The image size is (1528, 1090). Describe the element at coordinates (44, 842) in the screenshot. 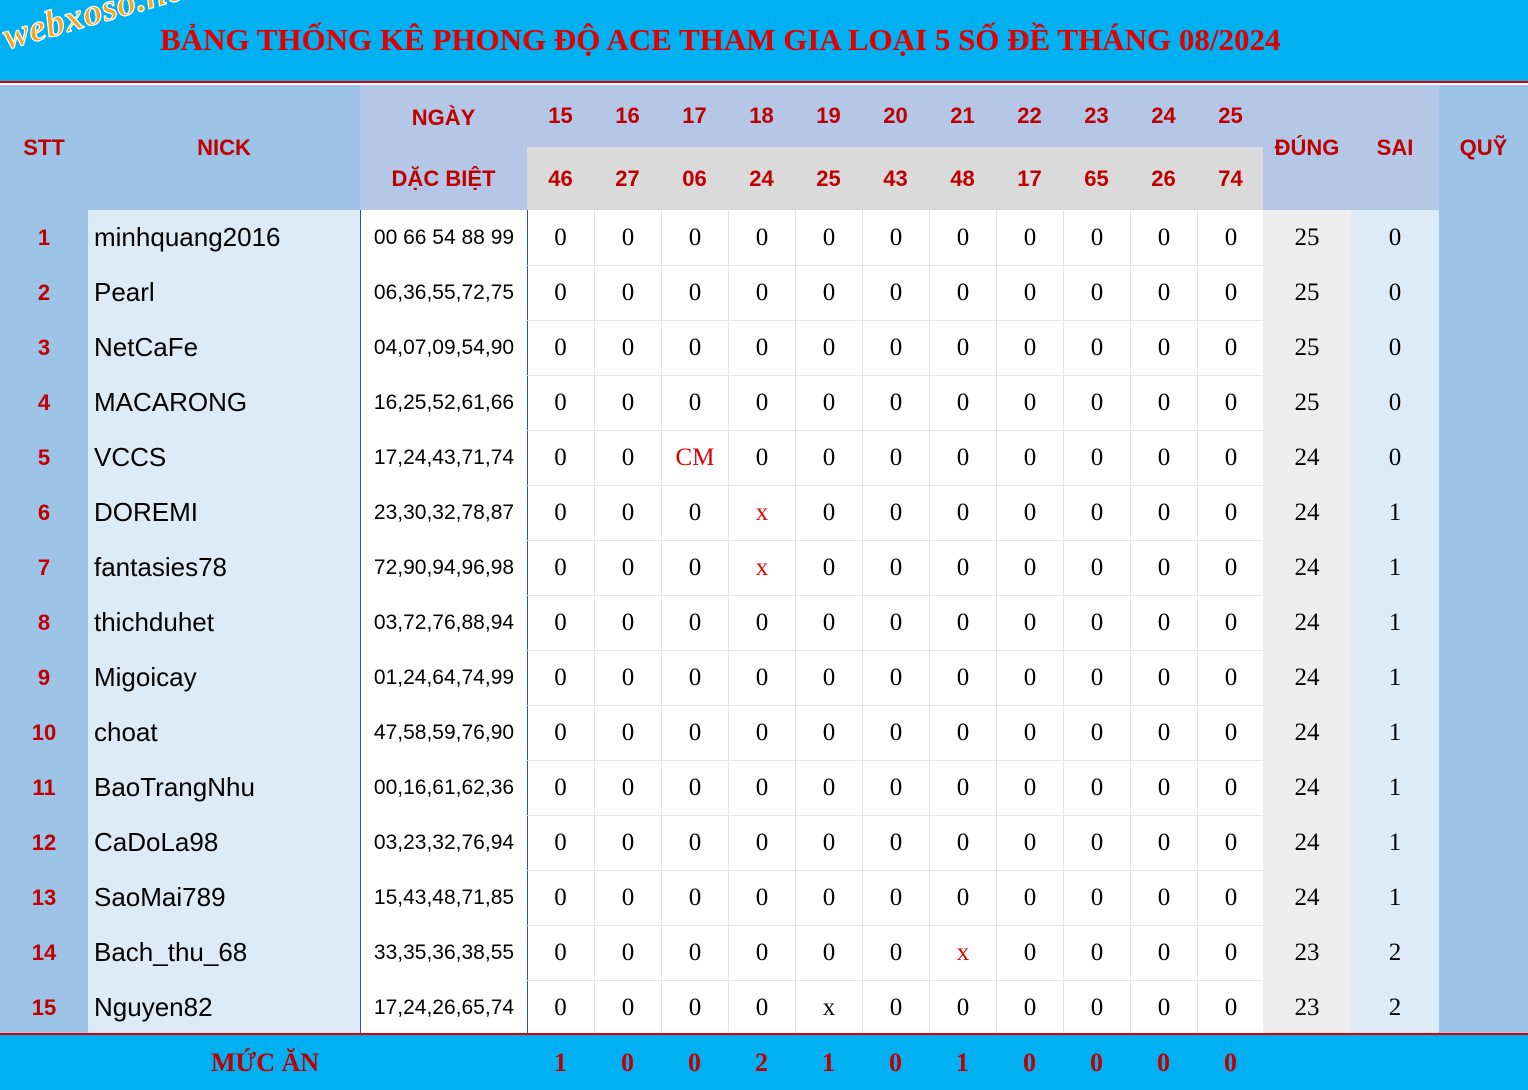

I see `row-stt: 12` at that location.